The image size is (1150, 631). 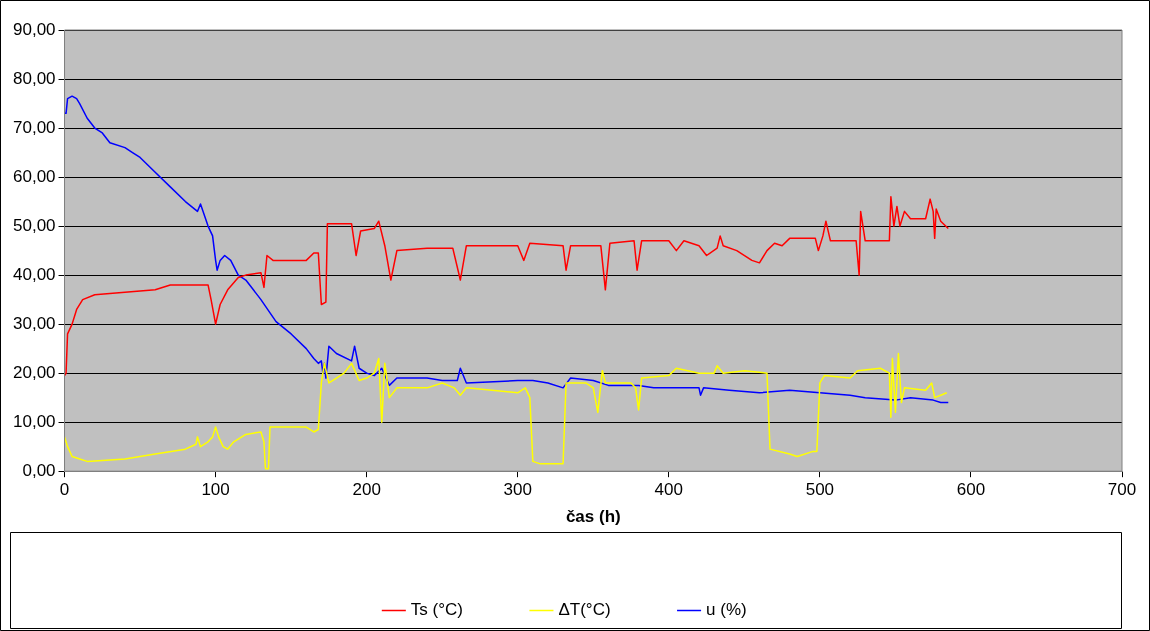 What do you see at coordinates (215, 490) in the screenshot?
I see `x-tick-label: 100` at bounding box center [215, 490].